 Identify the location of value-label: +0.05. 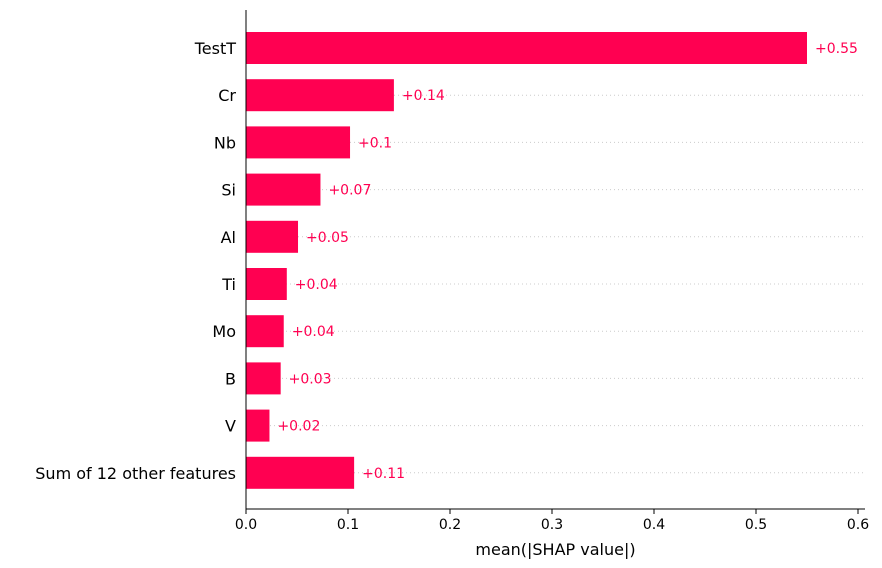
(327, 238).